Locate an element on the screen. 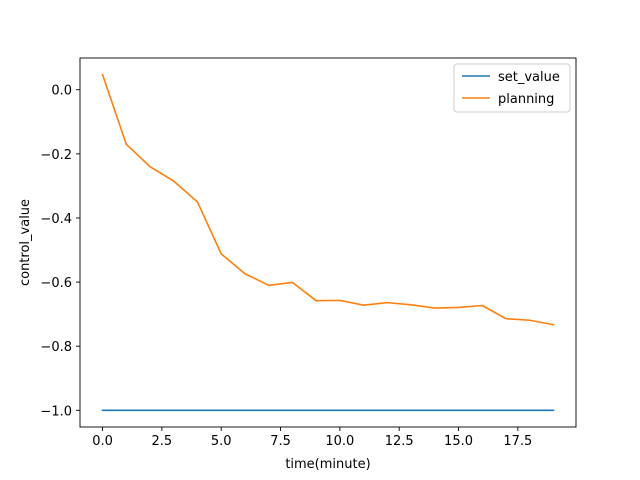 The height and width of the screenshot is (480, 640). y-axis: 0.0 −0.2 −0.4 −0.6 −0.8 −1.0 is located at coordinates (60, 251).